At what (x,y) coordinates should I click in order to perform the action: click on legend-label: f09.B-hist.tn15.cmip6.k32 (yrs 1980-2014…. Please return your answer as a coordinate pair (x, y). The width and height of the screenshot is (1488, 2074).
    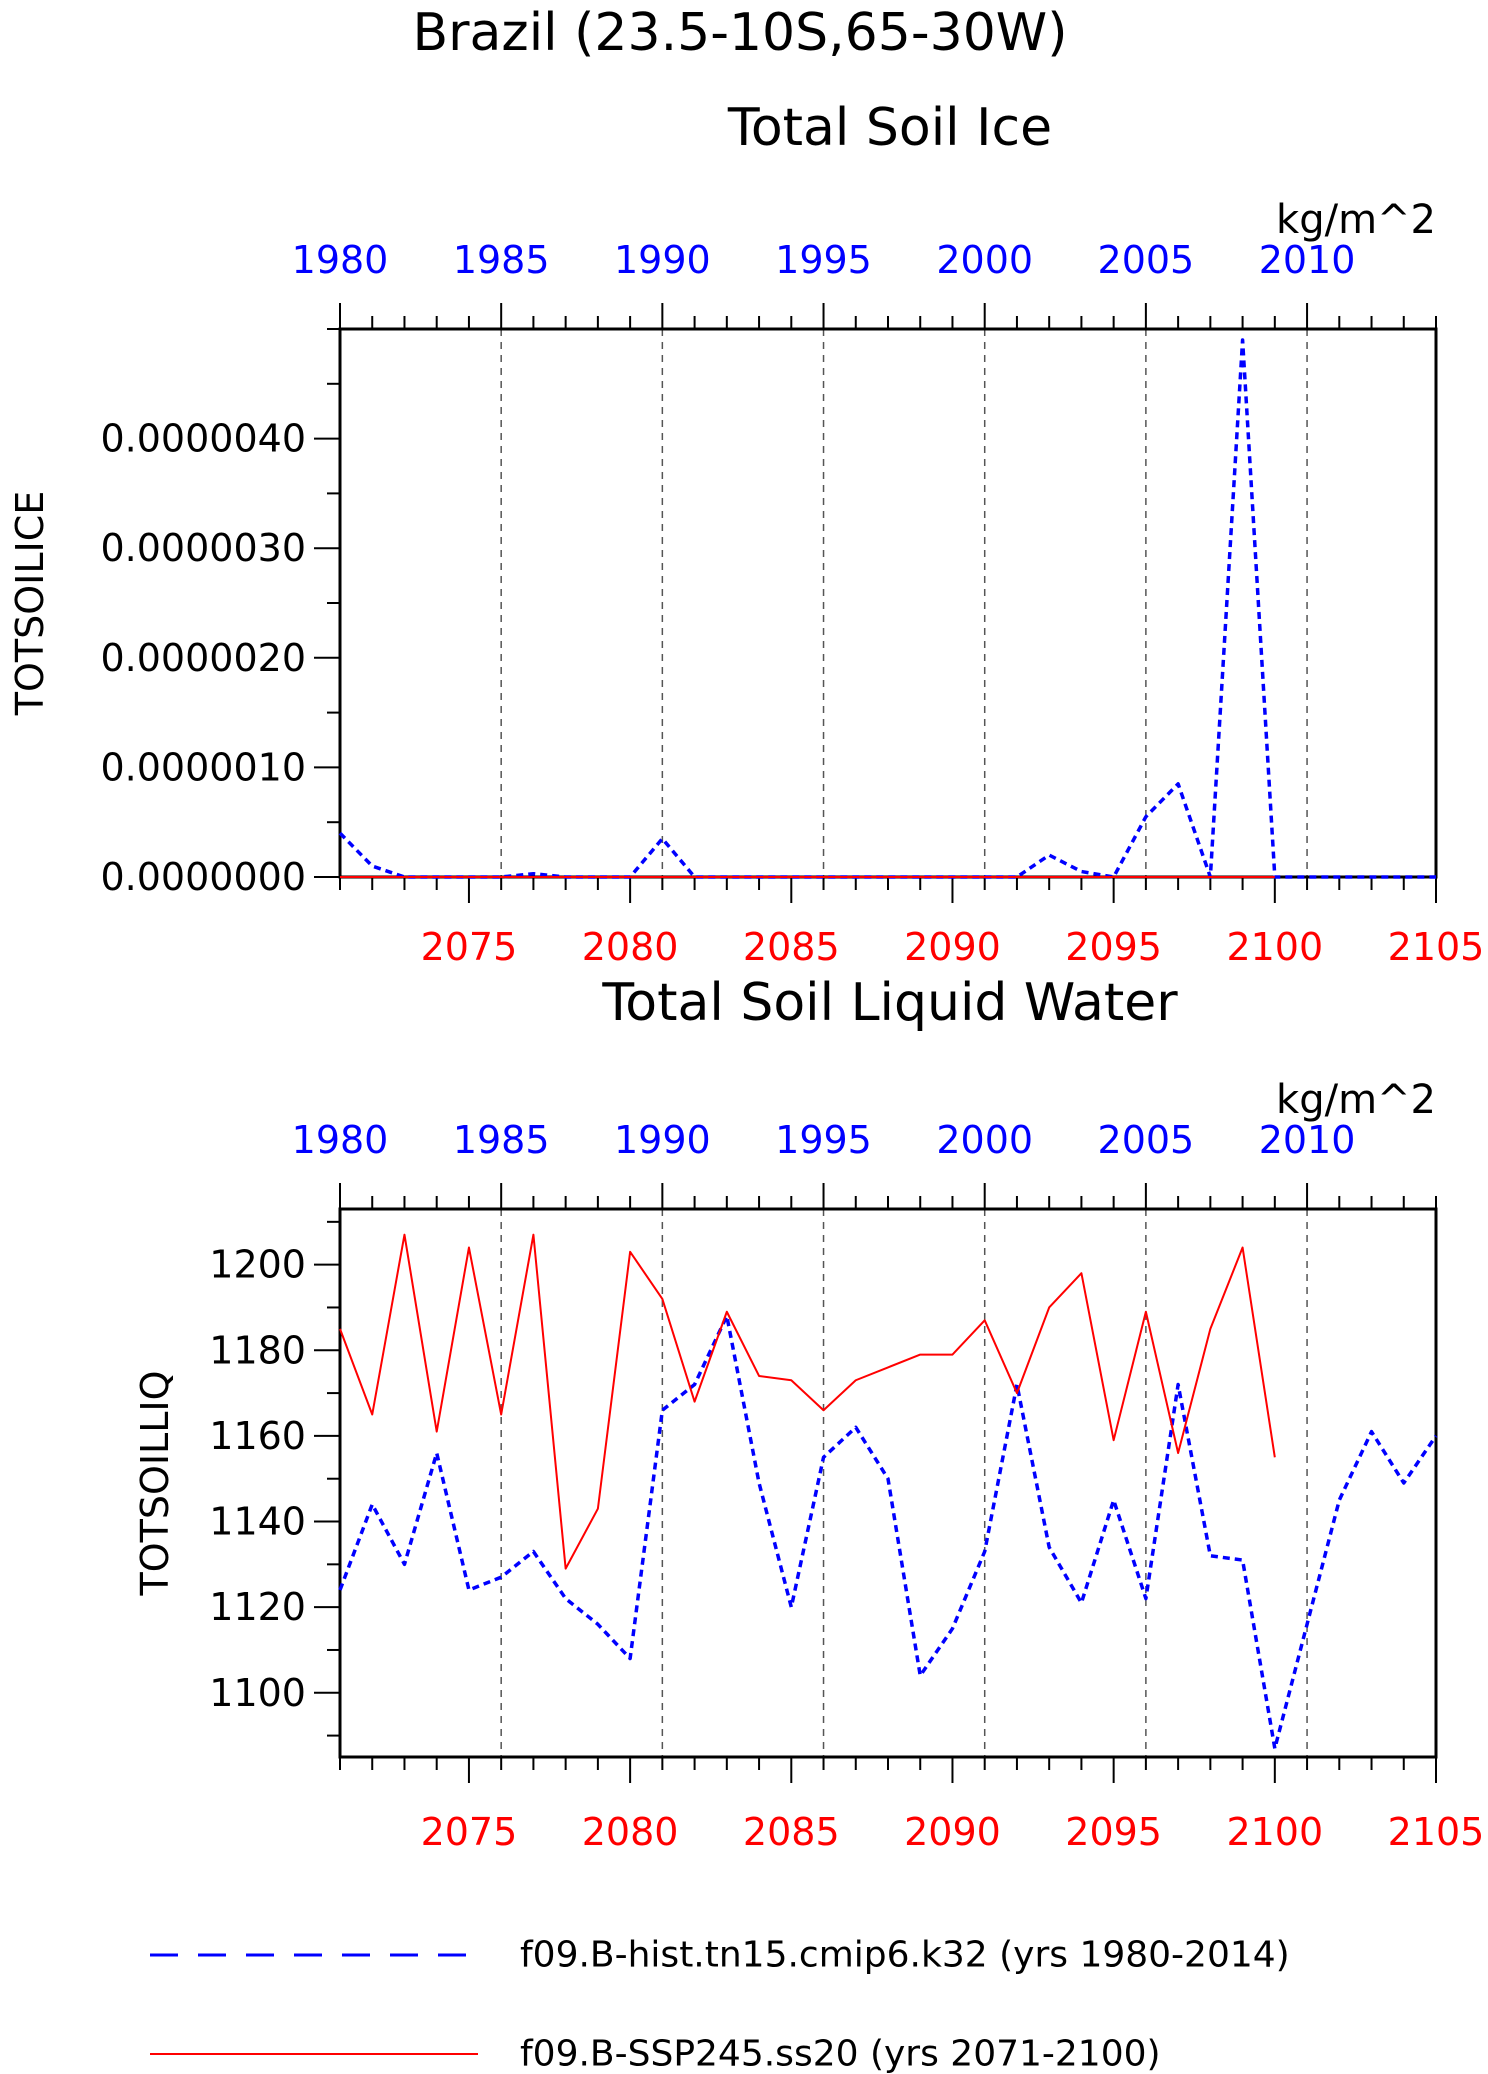
    Looking at the image, I should click on (905, 1955).